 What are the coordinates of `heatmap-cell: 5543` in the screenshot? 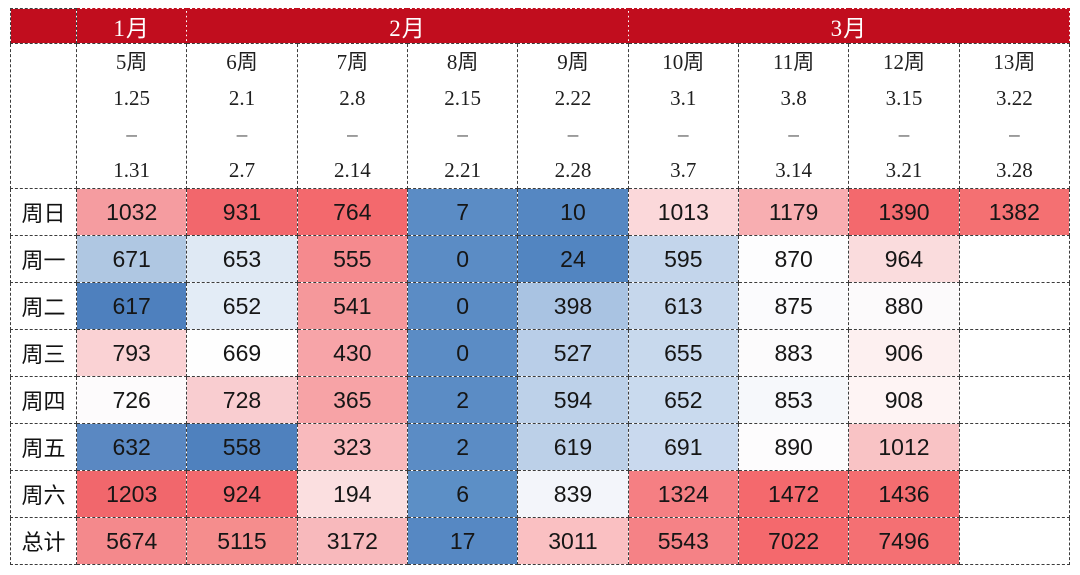 It's located at (683, 541).